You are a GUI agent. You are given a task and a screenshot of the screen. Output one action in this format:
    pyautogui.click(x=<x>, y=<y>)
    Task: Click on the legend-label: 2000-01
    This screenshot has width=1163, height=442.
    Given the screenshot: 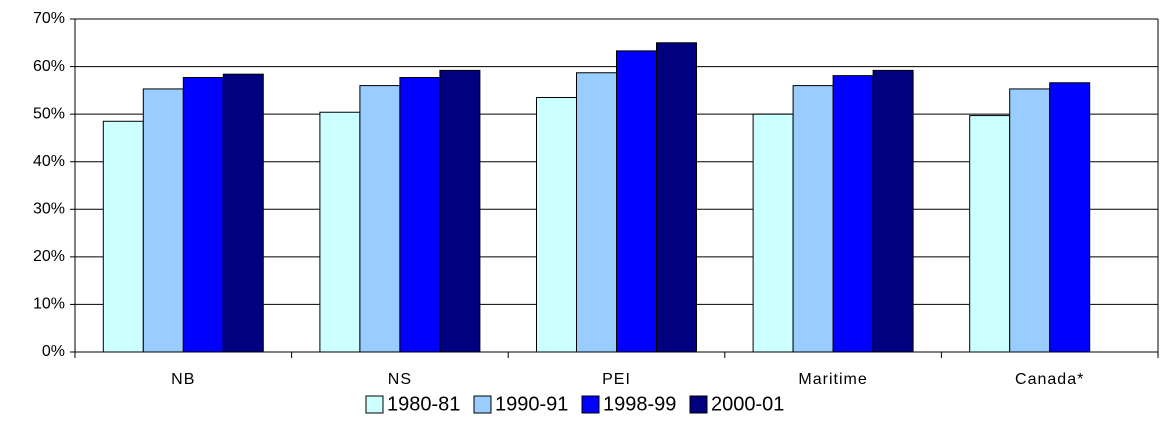 What is the action you would take?
    pyautogui.click(x=747, y=404)
    